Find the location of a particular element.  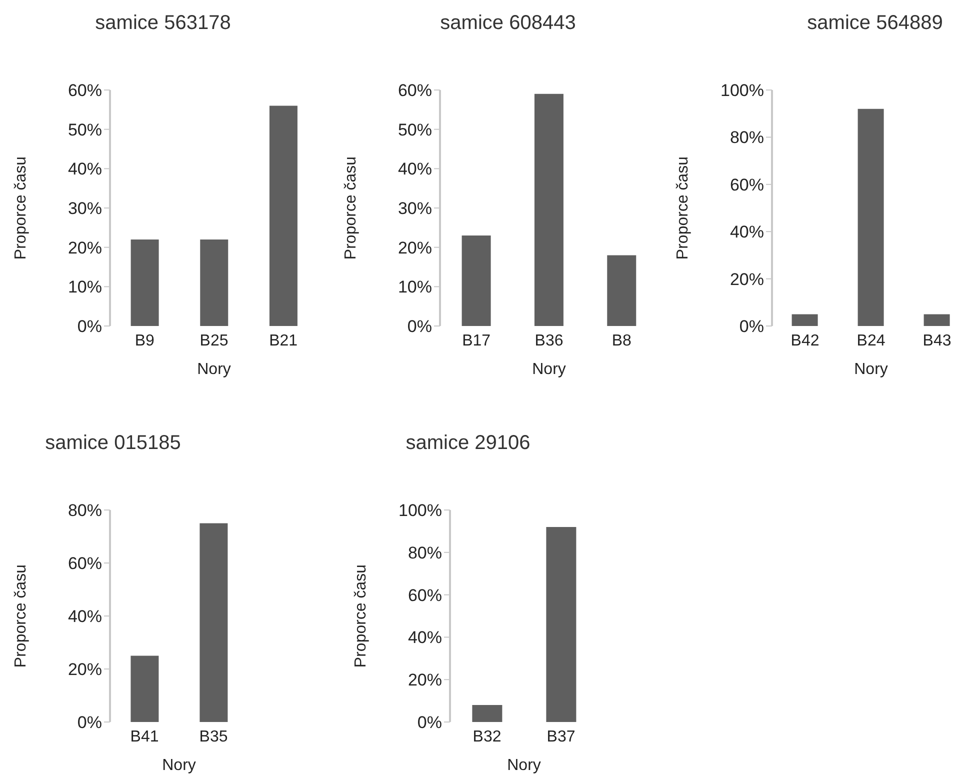

x-tick-label: B35 is located at coordinates (213, 737).